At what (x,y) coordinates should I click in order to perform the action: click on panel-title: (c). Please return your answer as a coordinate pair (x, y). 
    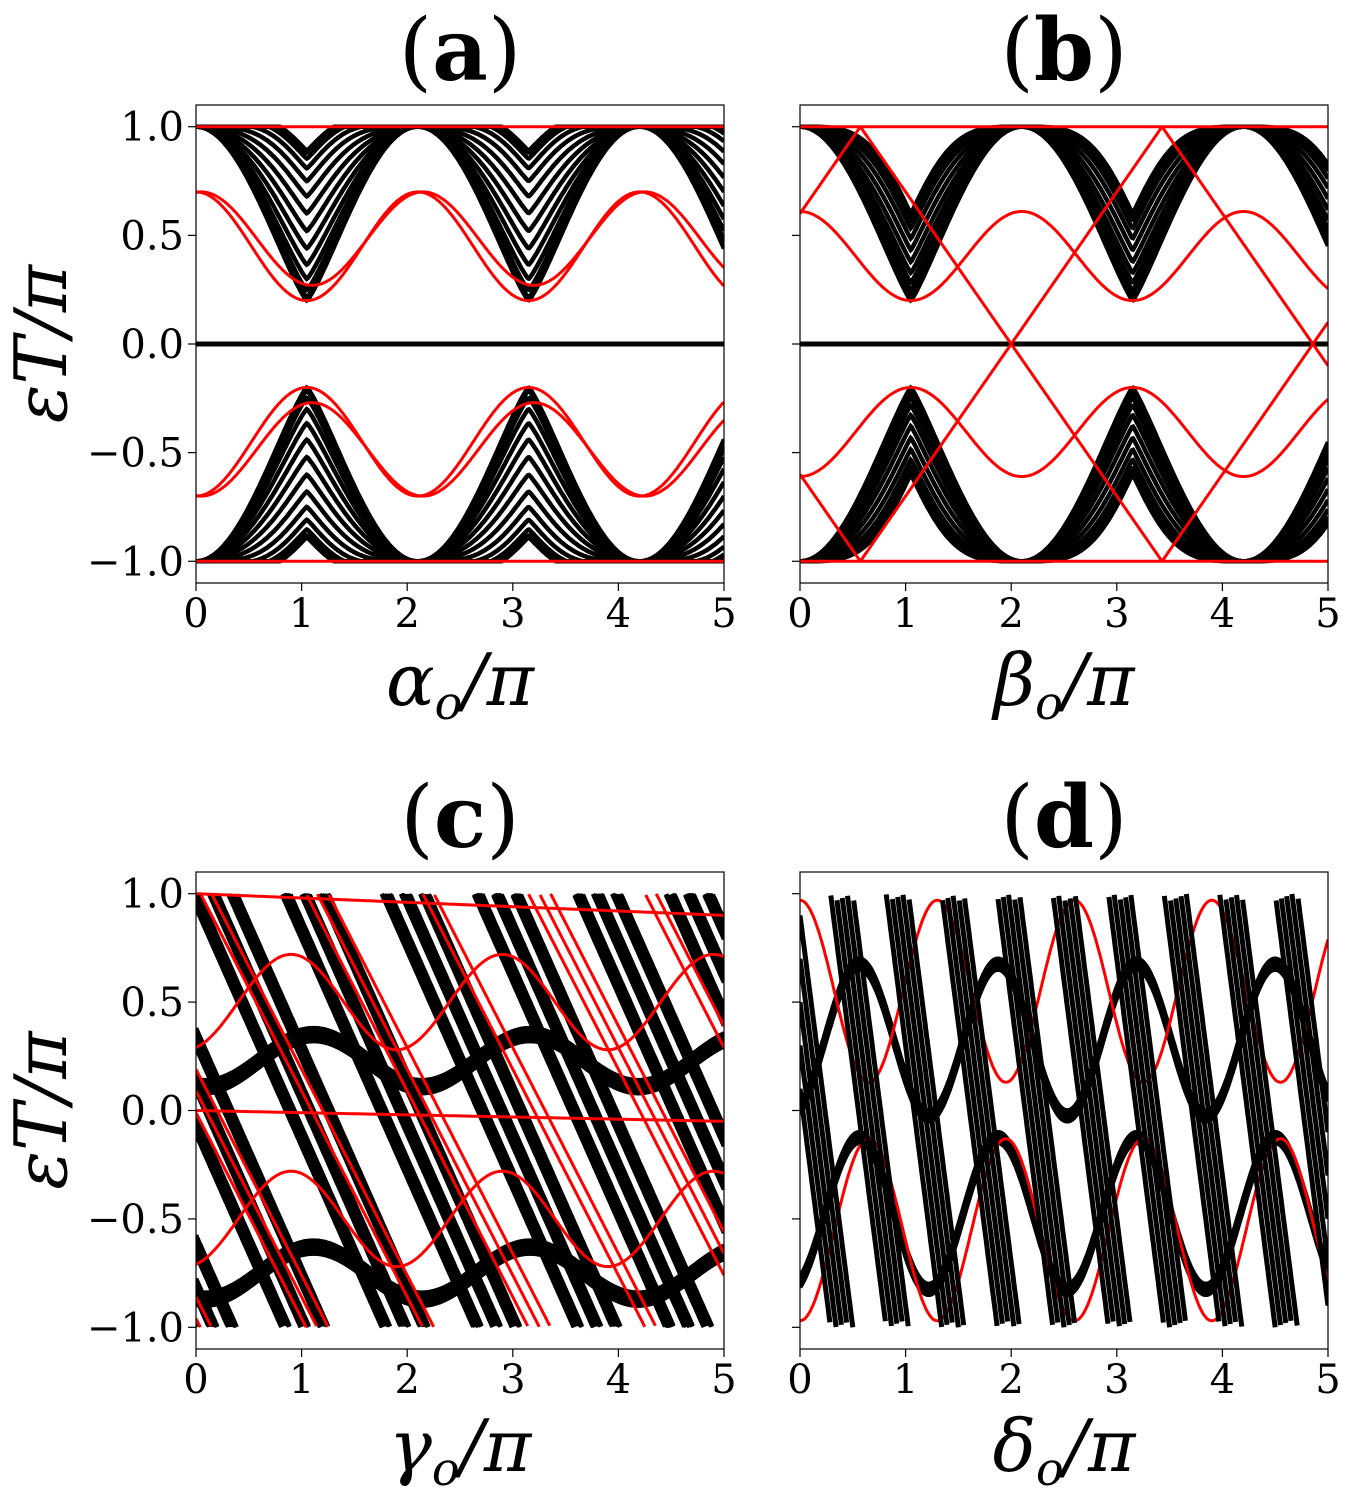
    Looking at the image, I should click on (460, 817).